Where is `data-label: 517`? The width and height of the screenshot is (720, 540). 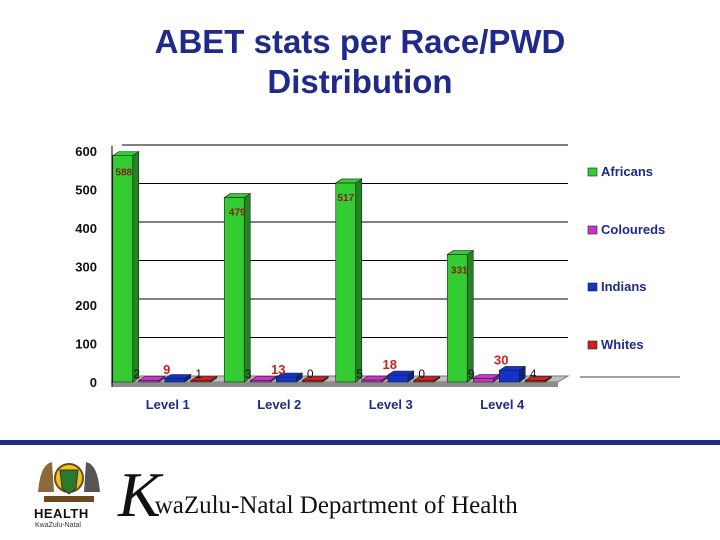
data-label: 517 is located at coordinates (345, 198).